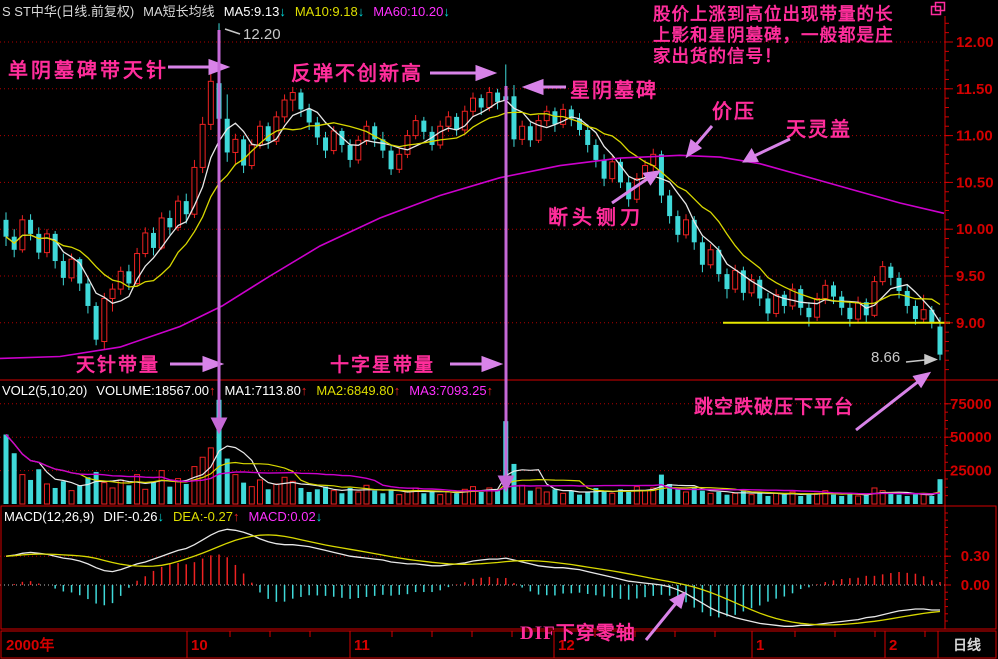 Image resolution: width=998 pixels, height=659 pixels. I want to click on x-axis-month-label: 10, so click(199, 645).